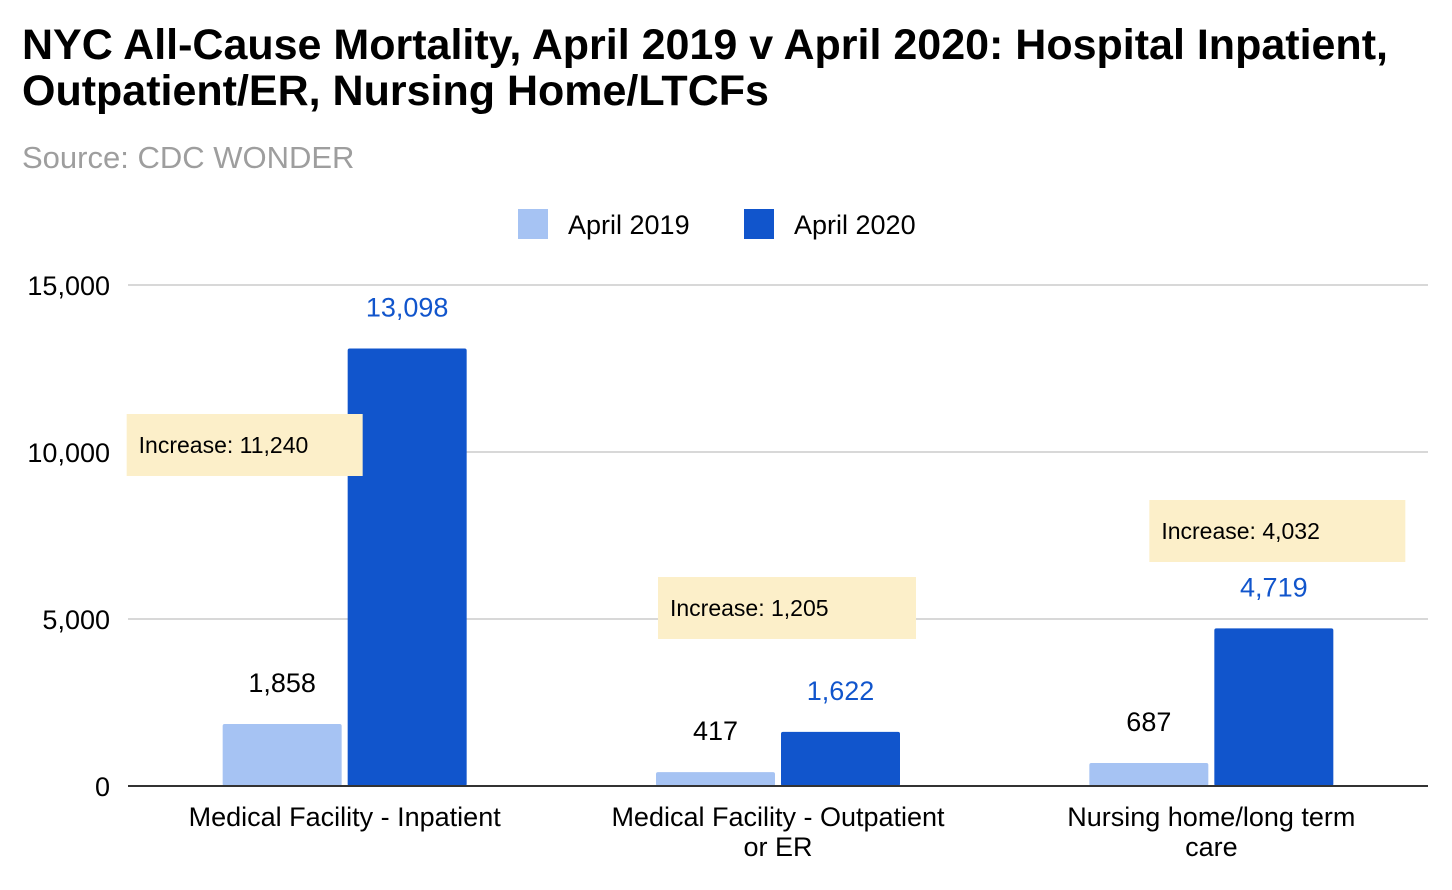 The height and width of the screenshot is (890, 1452). Describe the element at coordinates (749, 608) in the screenshot. I see `annotation-text: Increase: 1,205` at that location.